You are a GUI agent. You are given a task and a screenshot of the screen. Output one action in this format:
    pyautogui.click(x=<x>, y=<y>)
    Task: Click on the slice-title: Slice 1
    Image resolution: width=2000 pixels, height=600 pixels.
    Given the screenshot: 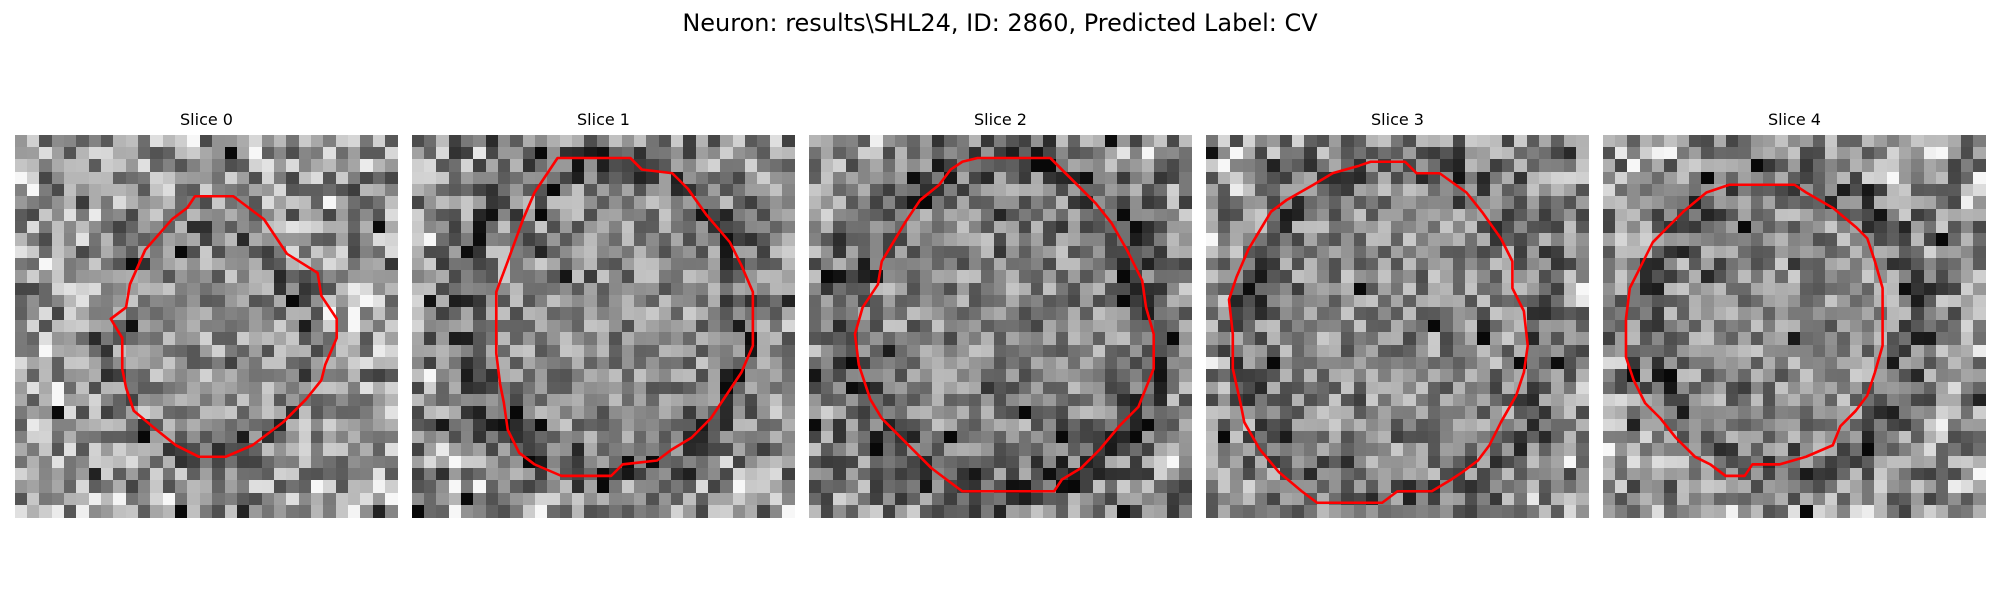 What is the action you would take?
    pyautogui.click(x=603, y=119)
    